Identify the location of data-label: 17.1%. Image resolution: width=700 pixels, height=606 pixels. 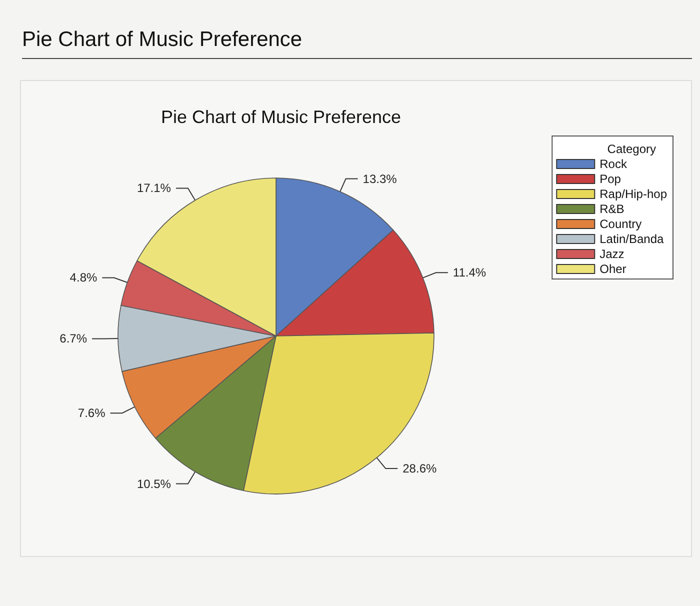
(154, 188).